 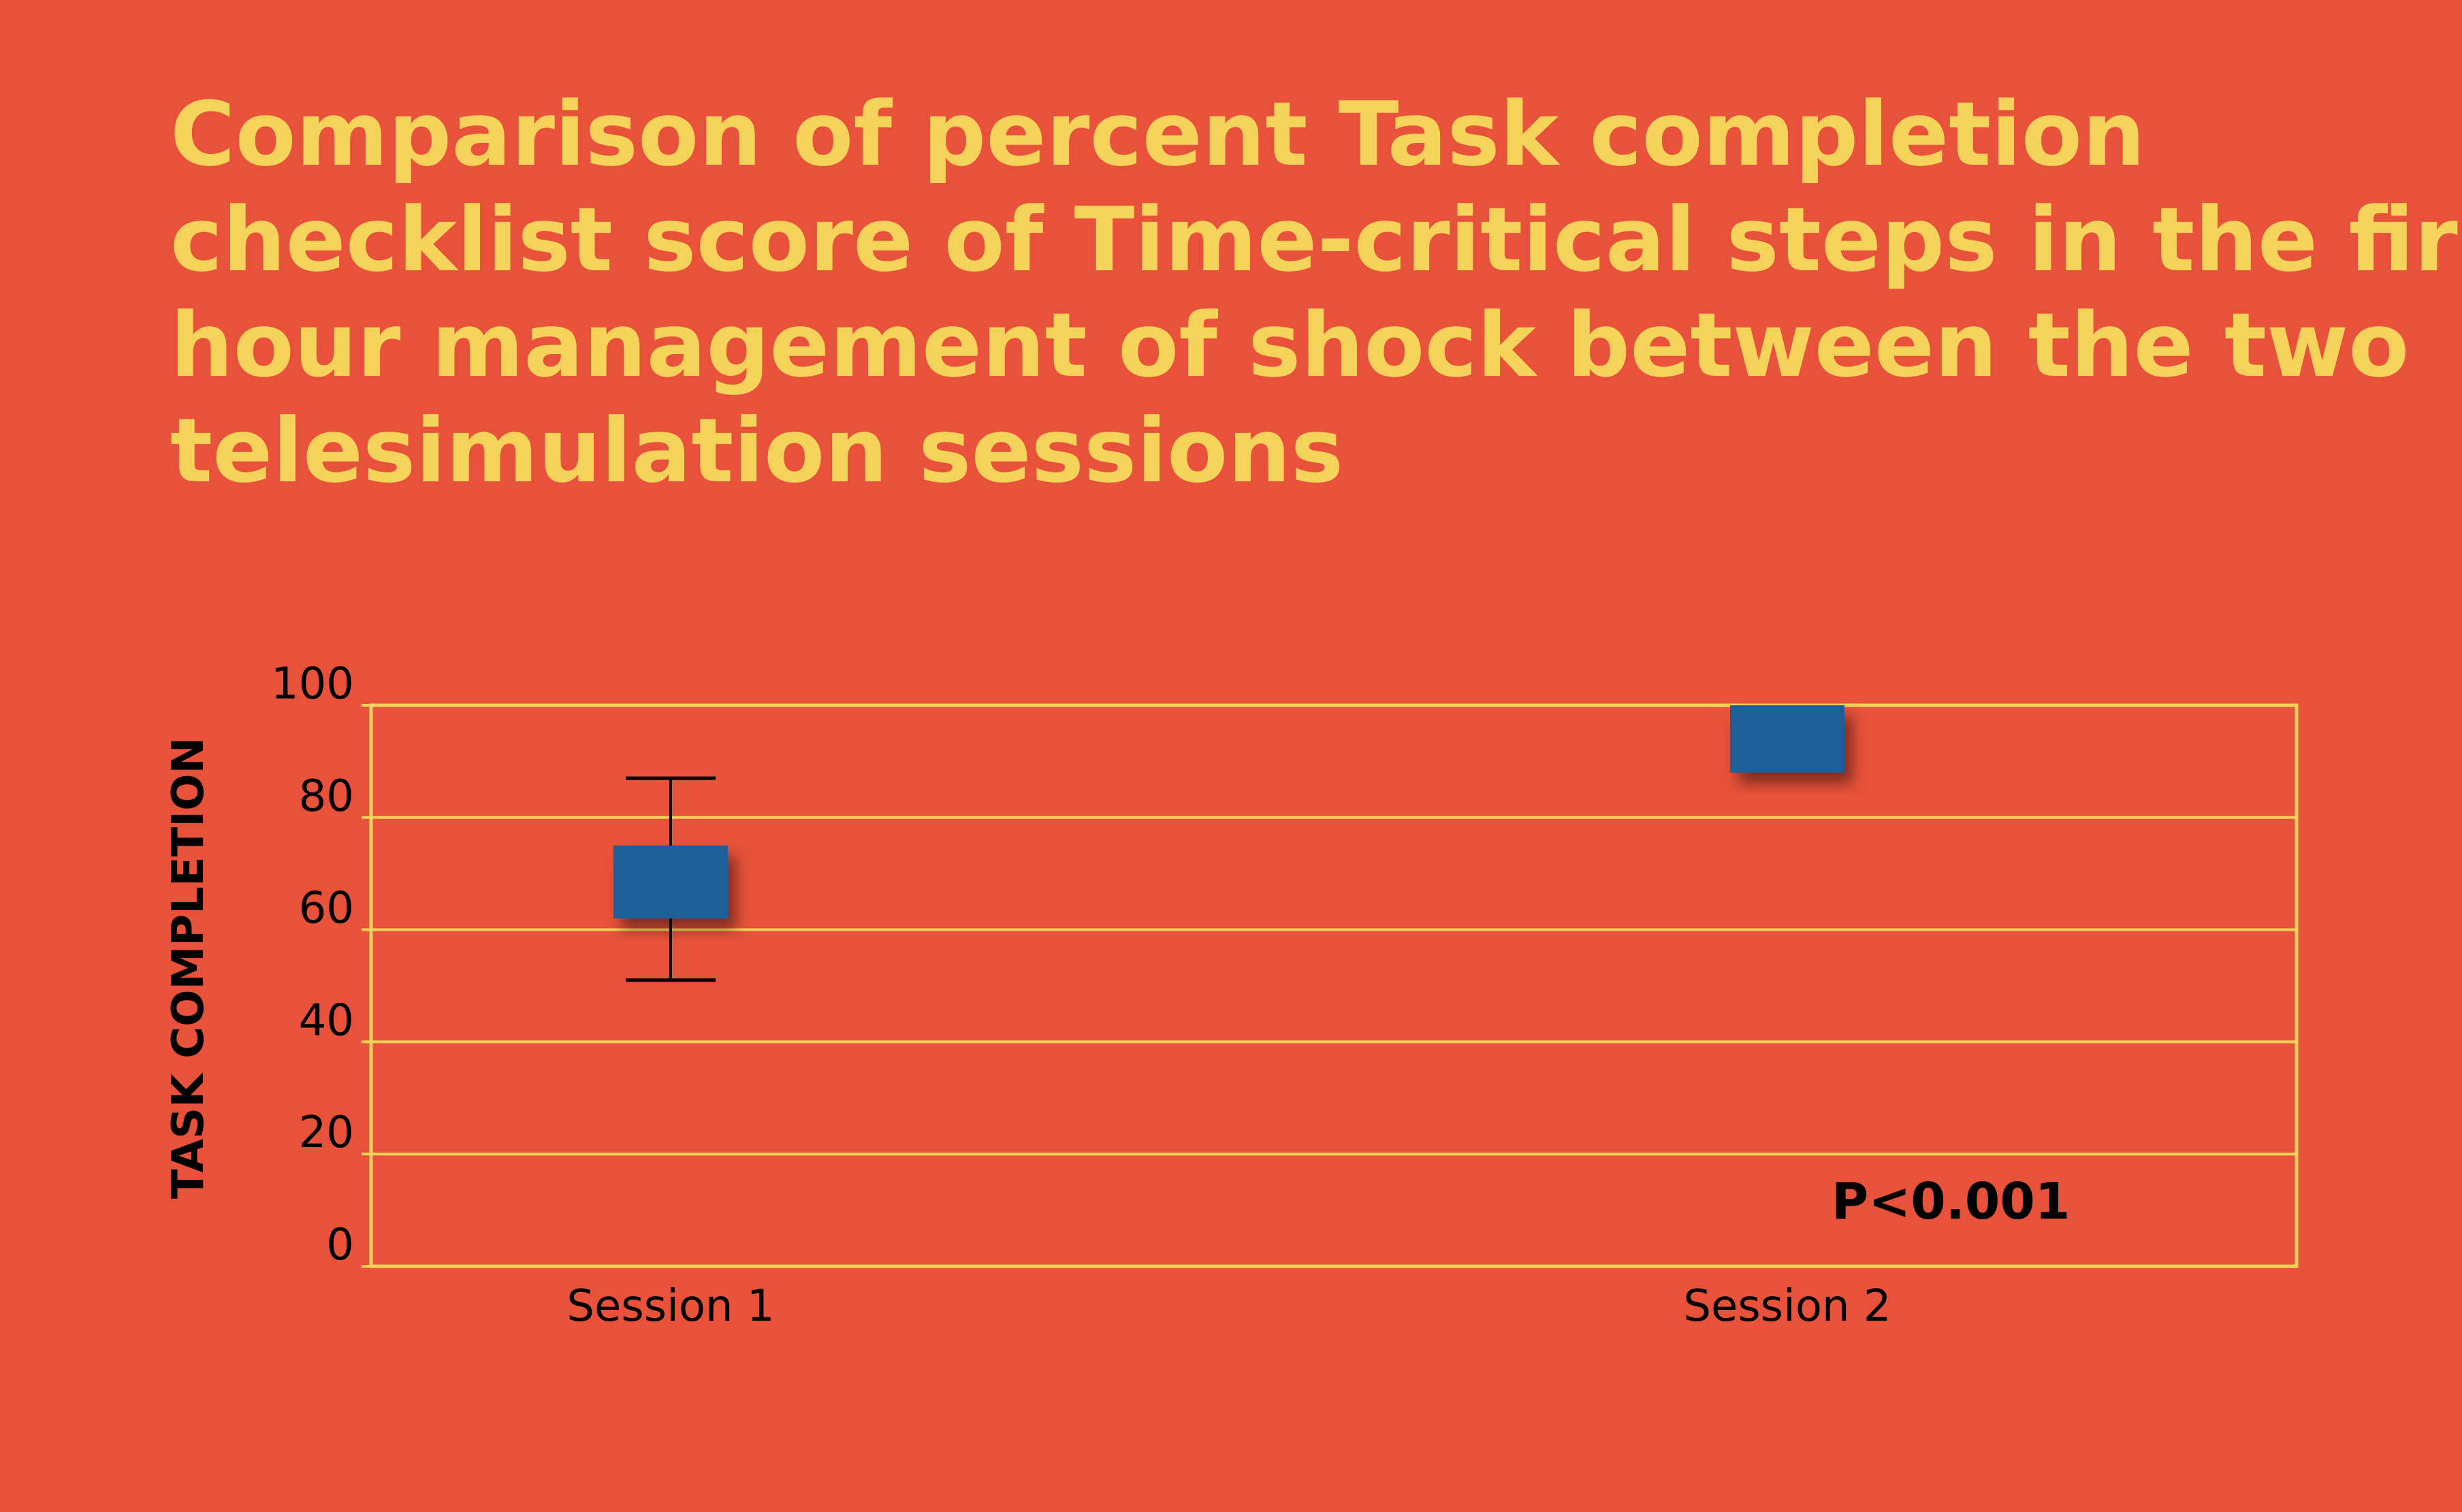 I want to click on y-tick-label: 40, so click(x=326, y=1020).